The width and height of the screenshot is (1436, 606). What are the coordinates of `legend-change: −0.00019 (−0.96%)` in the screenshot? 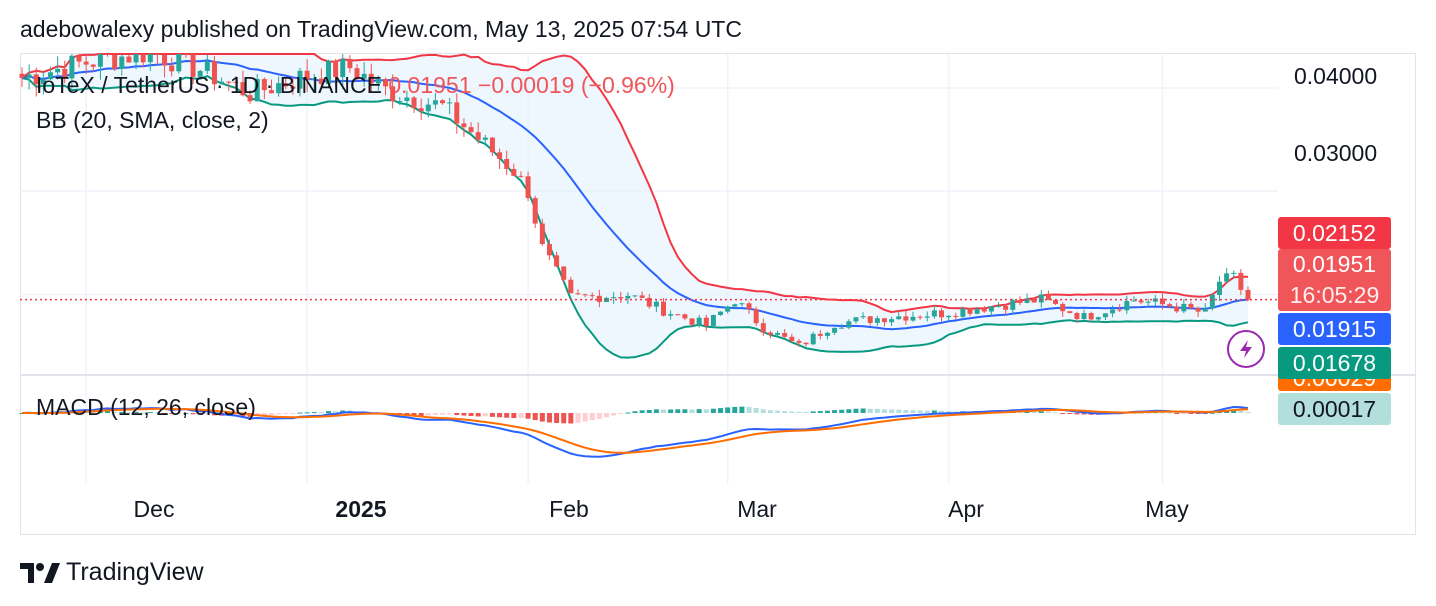 It's located at (576, 85).